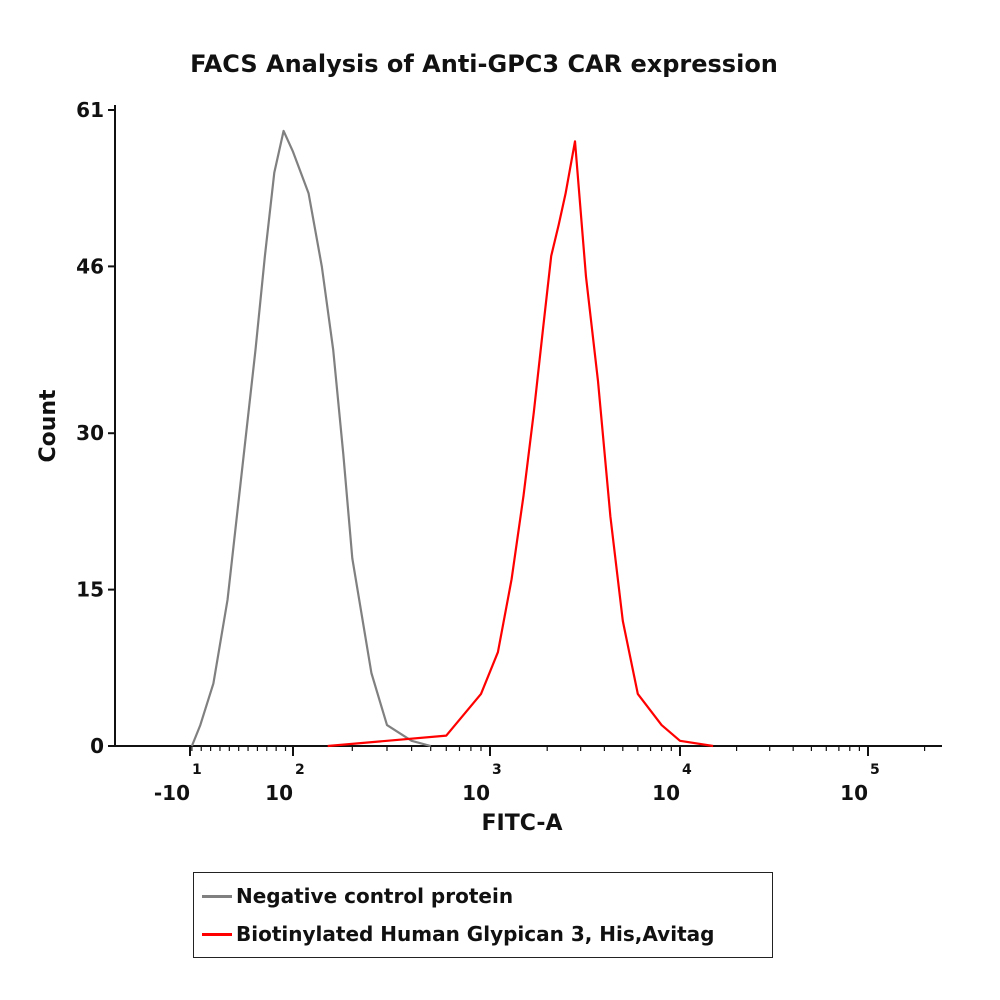 The width and height of the screenshot is (1000, 1000). I want to click on x-tick-exponent: 2, so click(300, 770).